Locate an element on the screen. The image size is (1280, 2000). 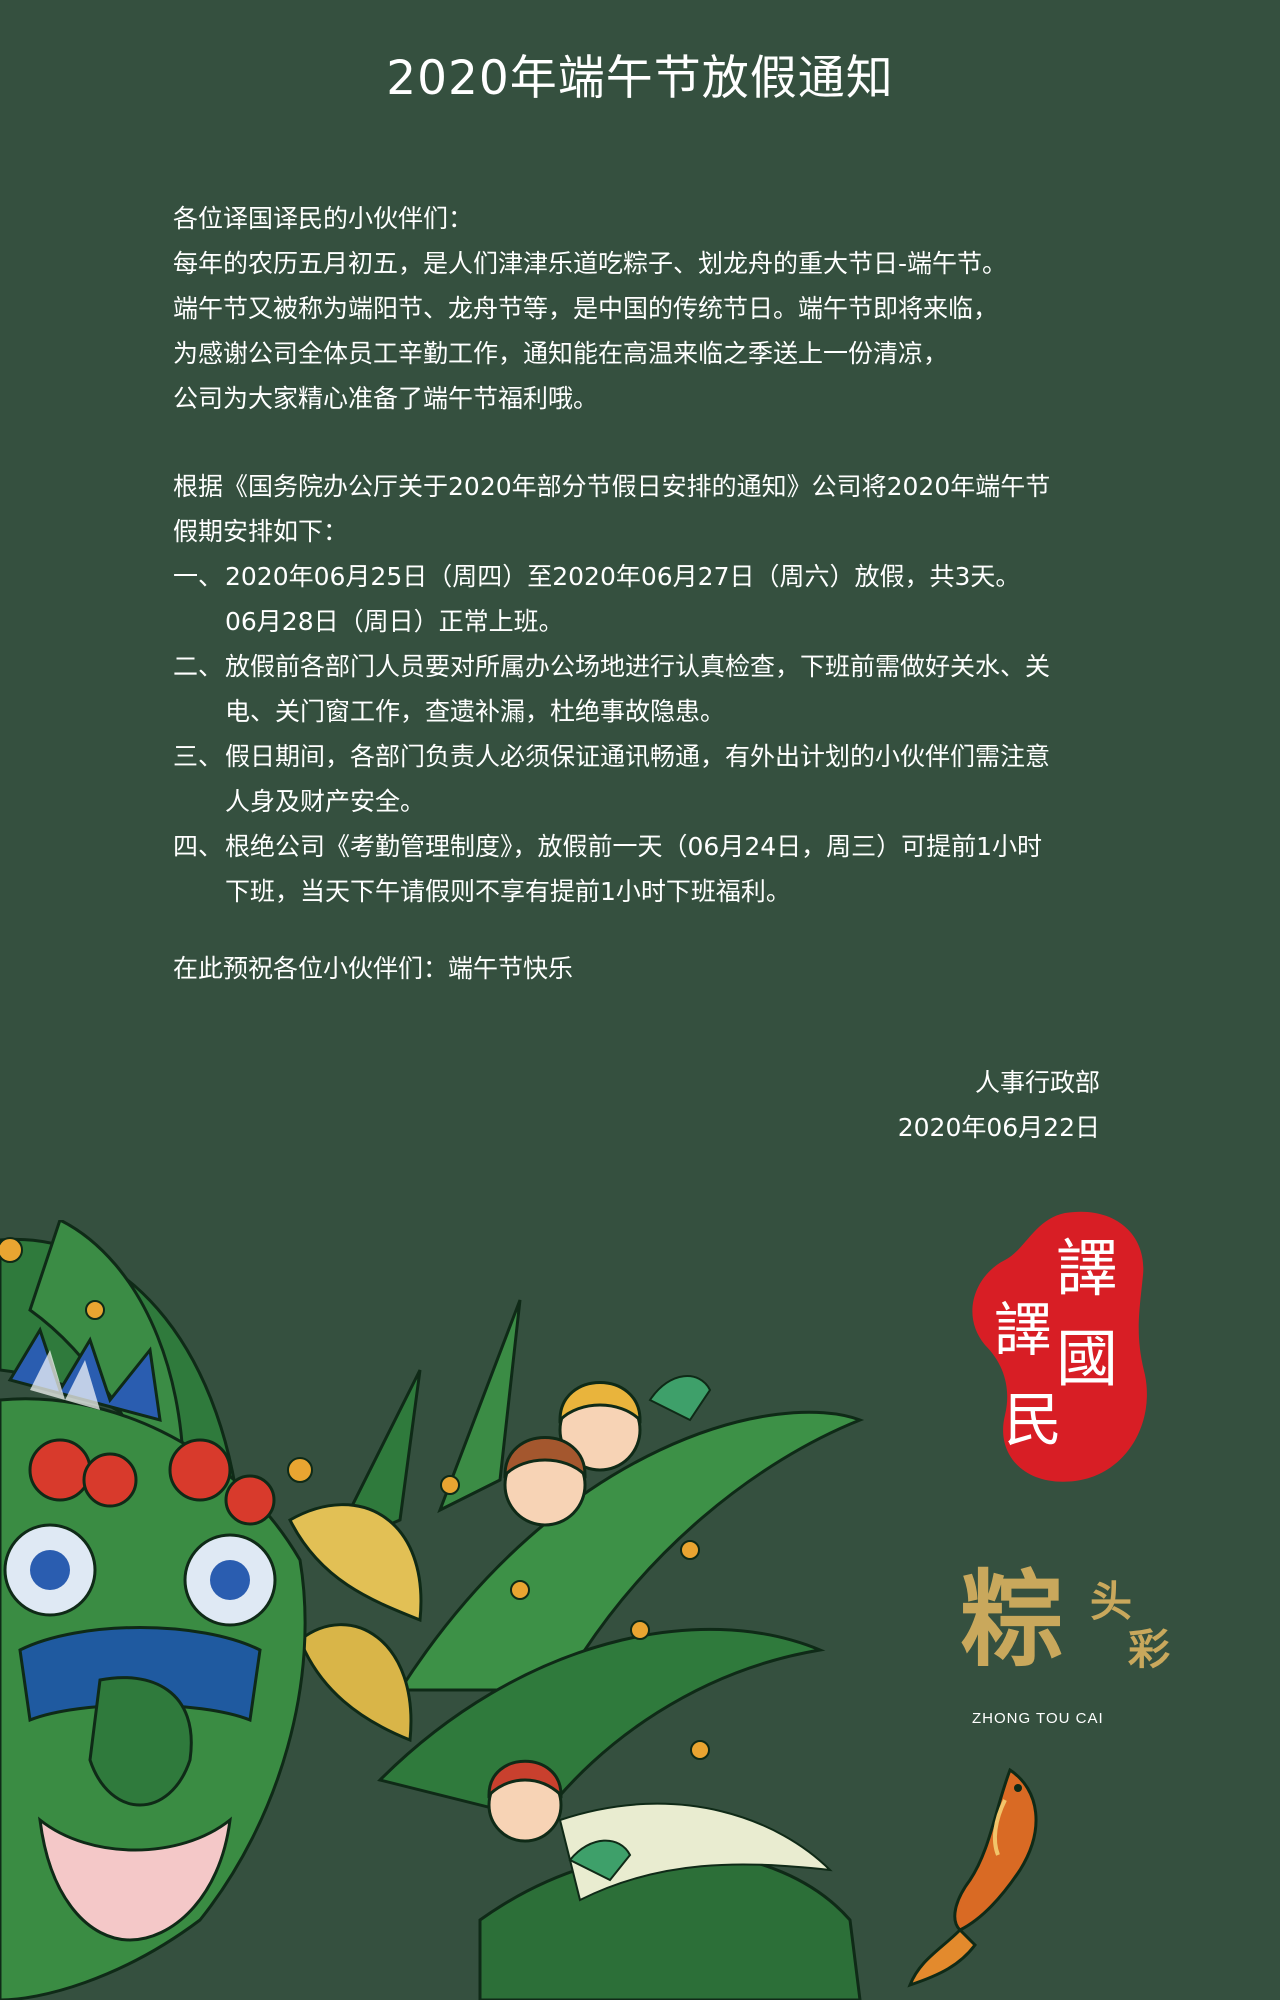
brand-logo-text-2: 头 is located at coordinates (1111, 1601).